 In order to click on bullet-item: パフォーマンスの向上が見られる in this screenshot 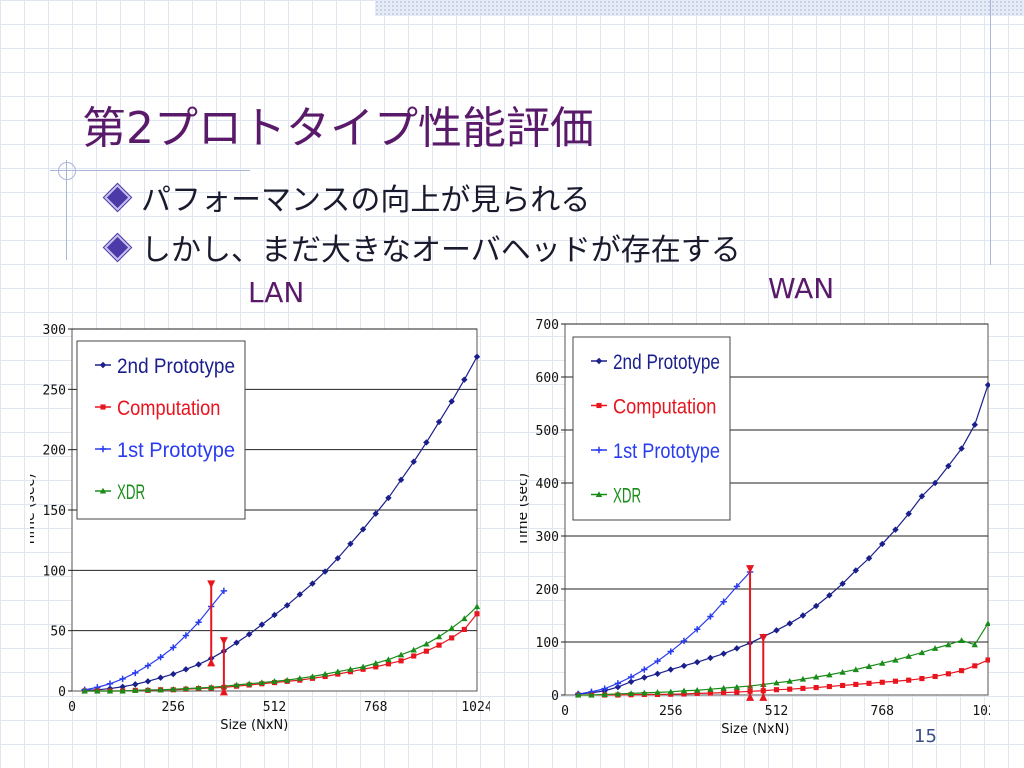, I will do `click(422, 197)`.